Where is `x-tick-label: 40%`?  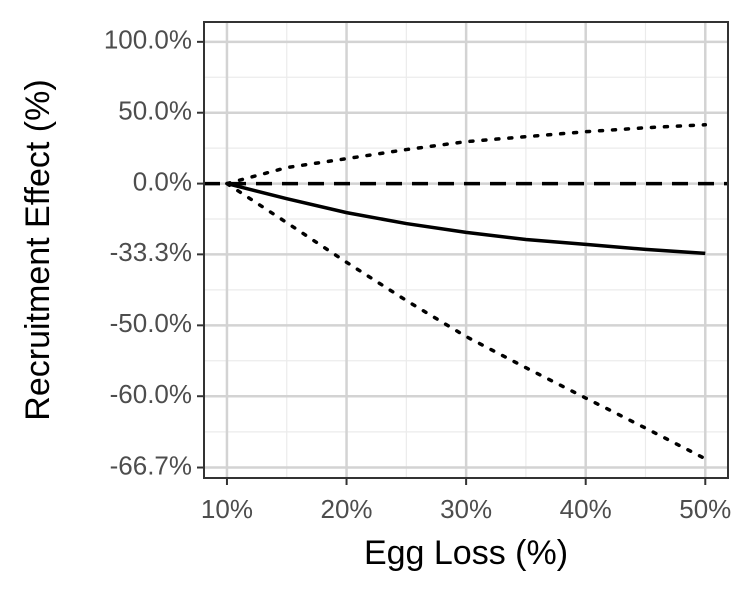 x-tick-label: 40% is located at coordinates (586, 509).